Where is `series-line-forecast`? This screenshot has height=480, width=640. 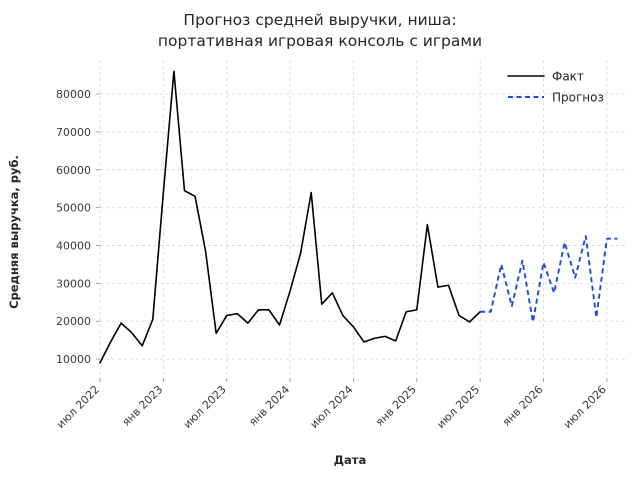 series-line-forecast is located at coordinates (549, 279).